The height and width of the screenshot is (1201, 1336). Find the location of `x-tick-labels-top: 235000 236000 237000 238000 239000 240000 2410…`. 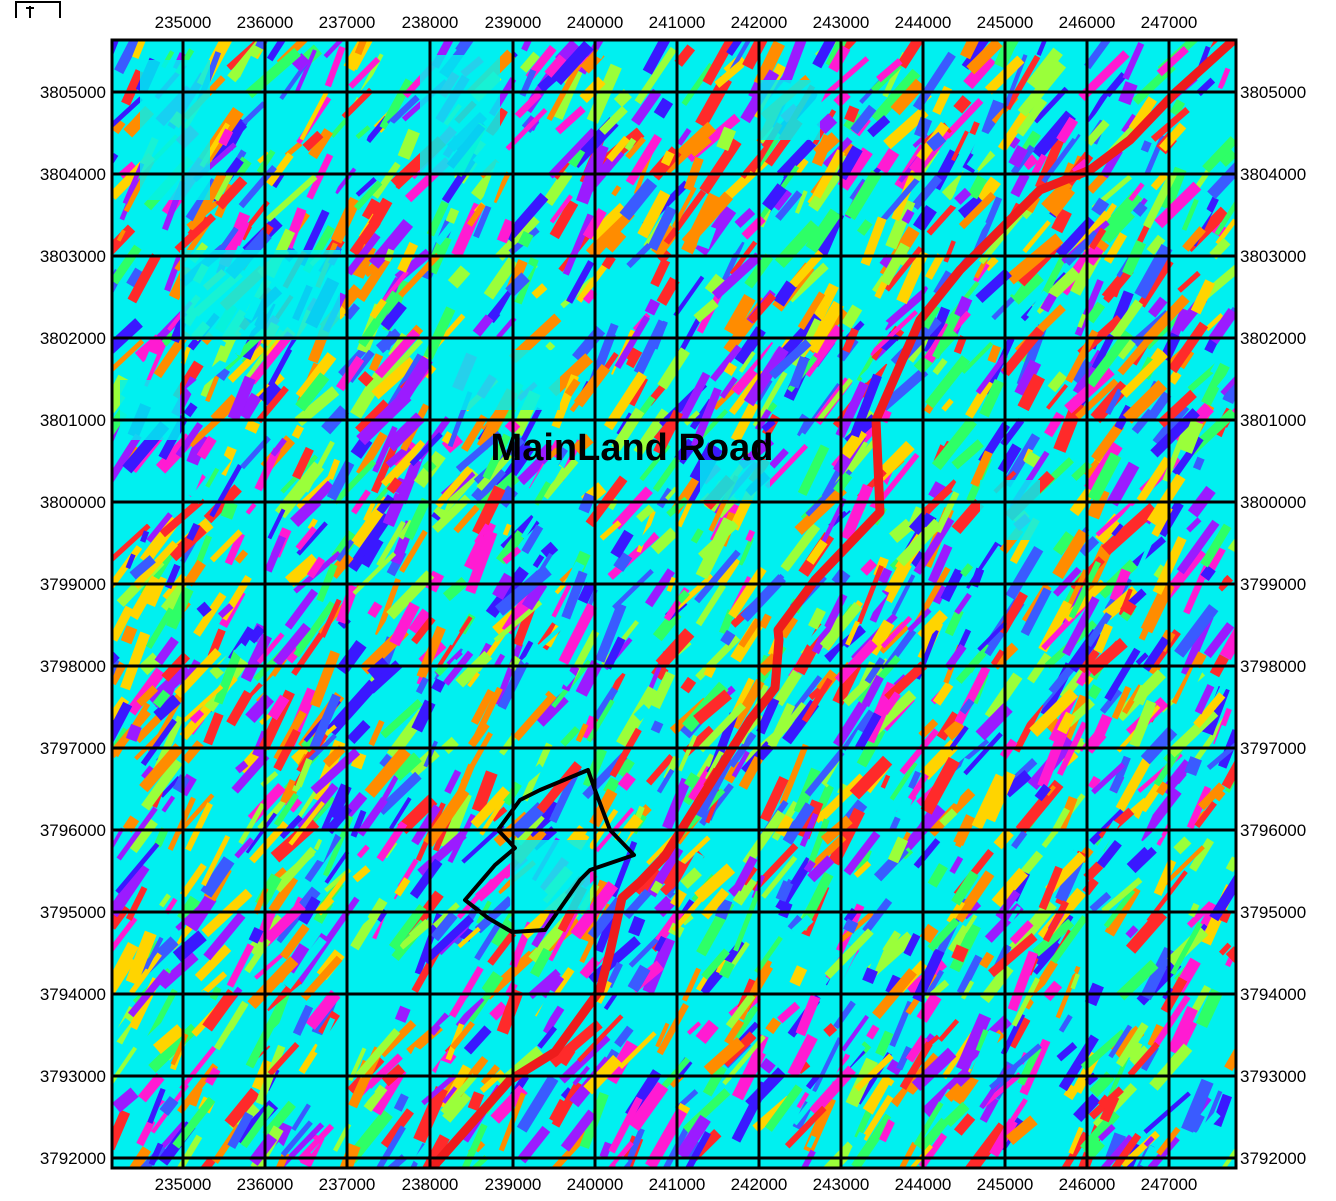

x-tick-labels-top: 235000 236000 237000 238000 239000 240000 2410… is located at coordinates (676, 22).